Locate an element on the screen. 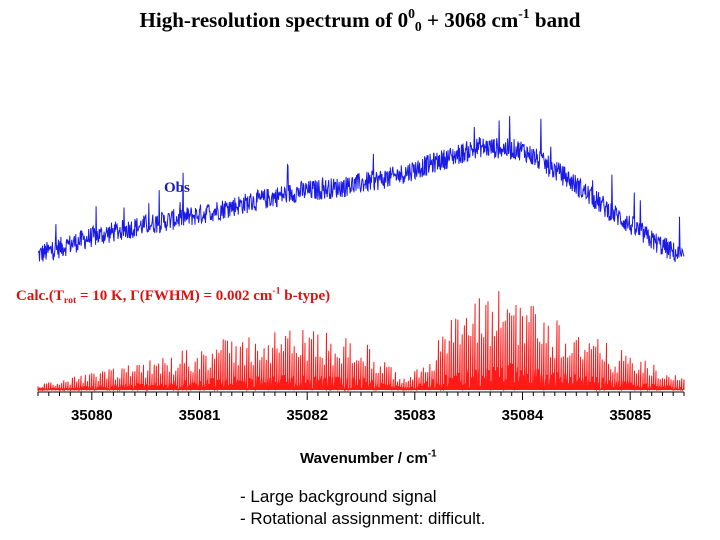 This screenshot has height=540, width=720. x-tick-label: 35082 is located at coordinates (307, 415).